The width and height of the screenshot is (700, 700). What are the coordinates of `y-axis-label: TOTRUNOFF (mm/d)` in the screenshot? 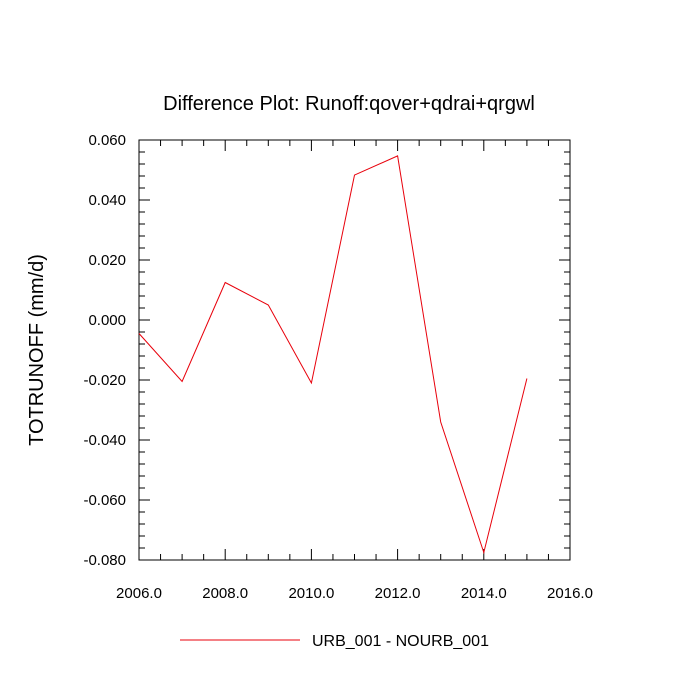 It's located at (37, 350).